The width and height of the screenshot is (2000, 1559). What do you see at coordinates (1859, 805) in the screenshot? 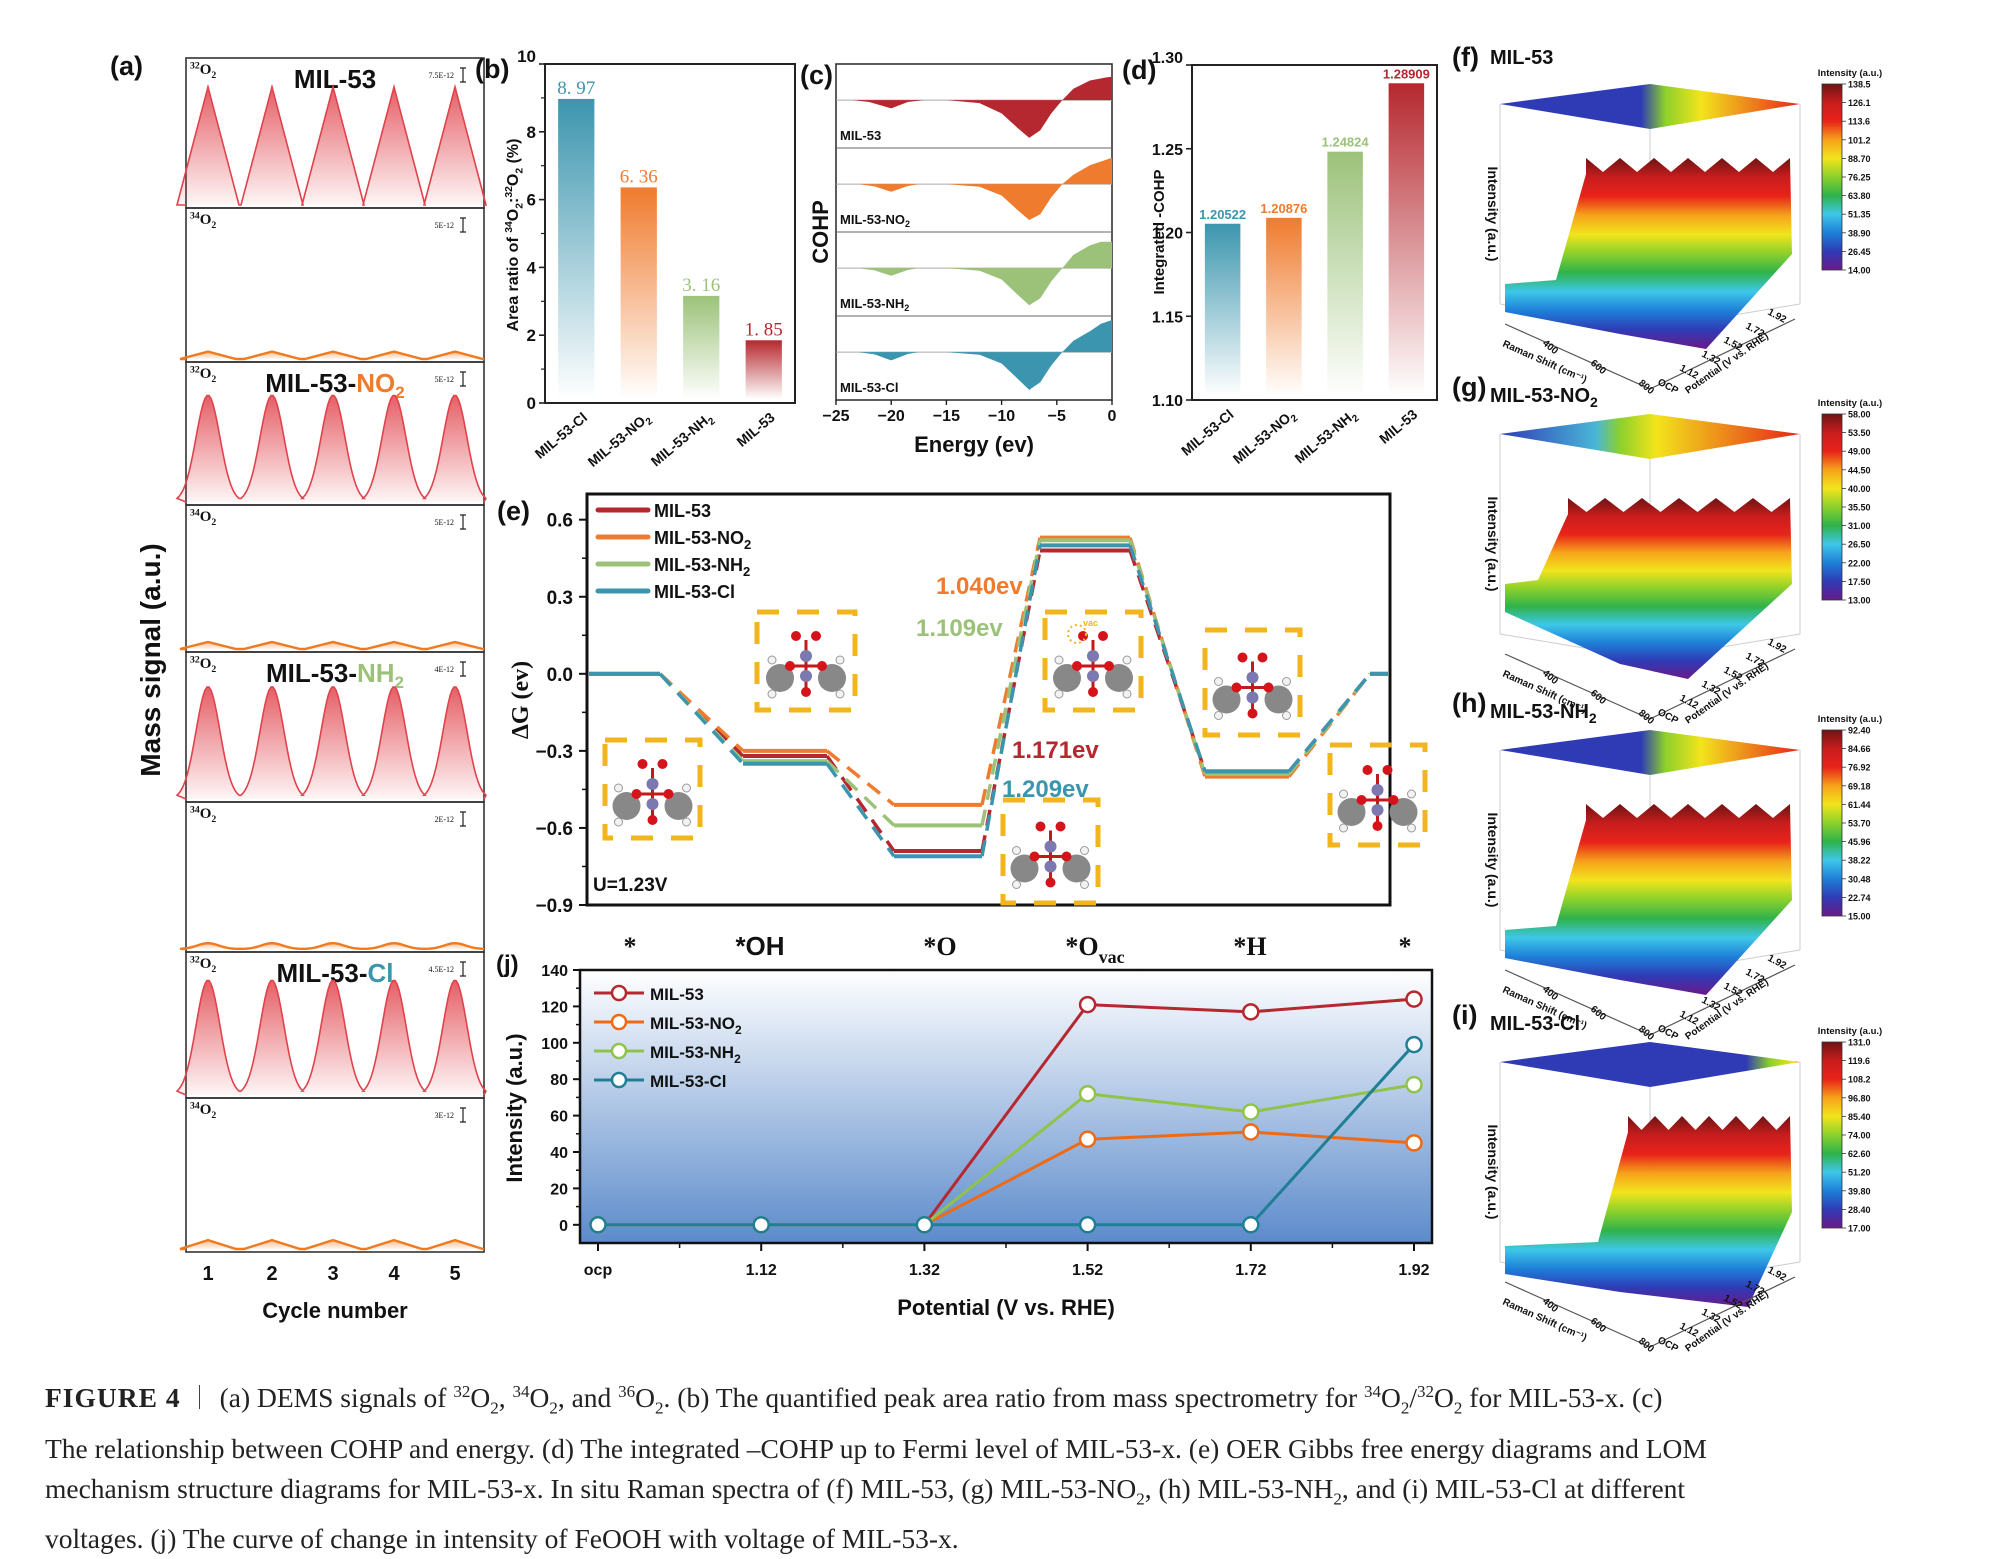
I see `colorbar-tick-label: 61.44` at bounding box center [1859, 805].